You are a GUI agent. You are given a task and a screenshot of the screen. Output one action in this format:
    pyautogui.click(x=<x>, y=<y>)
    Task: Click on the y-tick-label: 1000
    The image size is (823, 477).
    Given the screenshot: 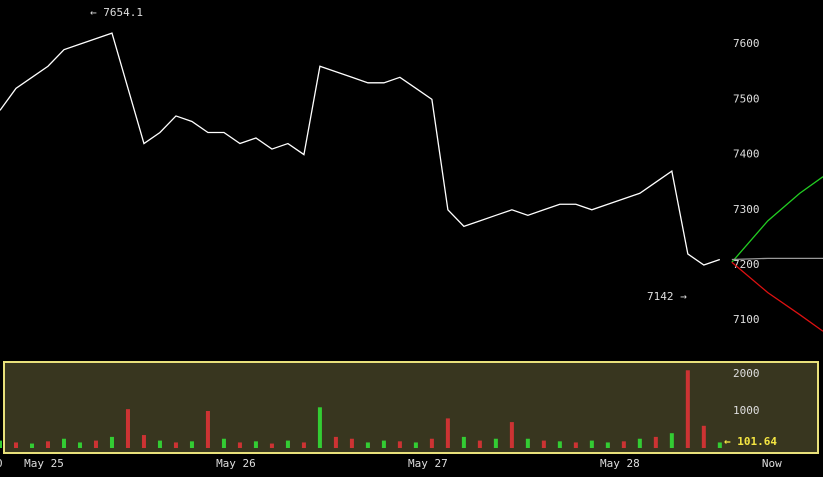 What is the action you would take?
    pyautogui.click(x=746, y=410)
    